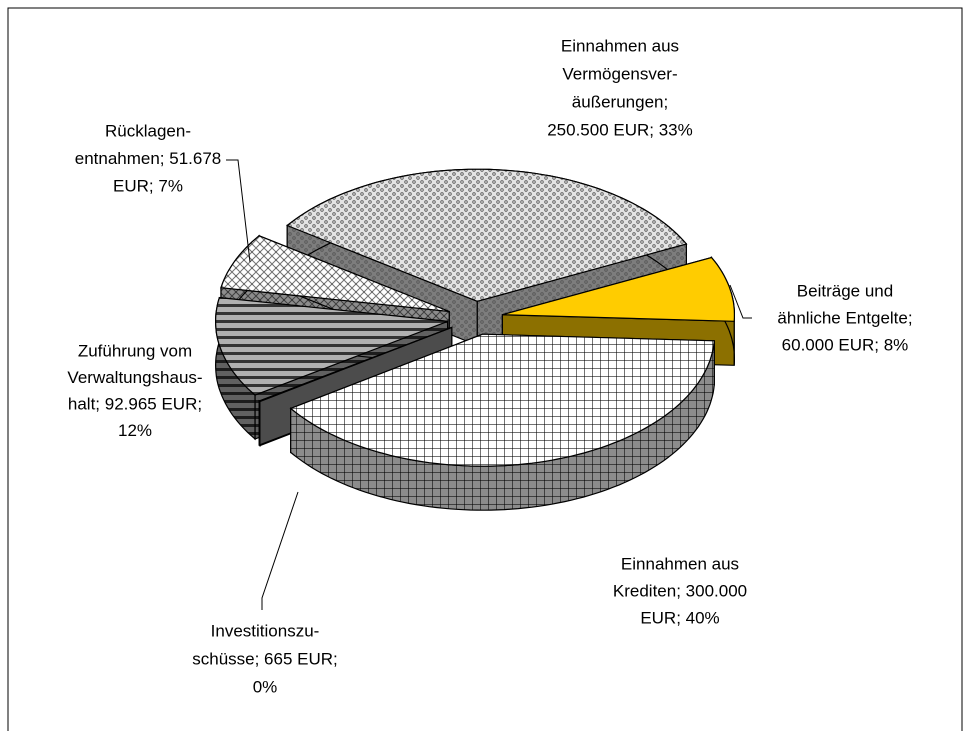  I want to click on data-label: ähnliche Entgelte;, so click(844, 317).